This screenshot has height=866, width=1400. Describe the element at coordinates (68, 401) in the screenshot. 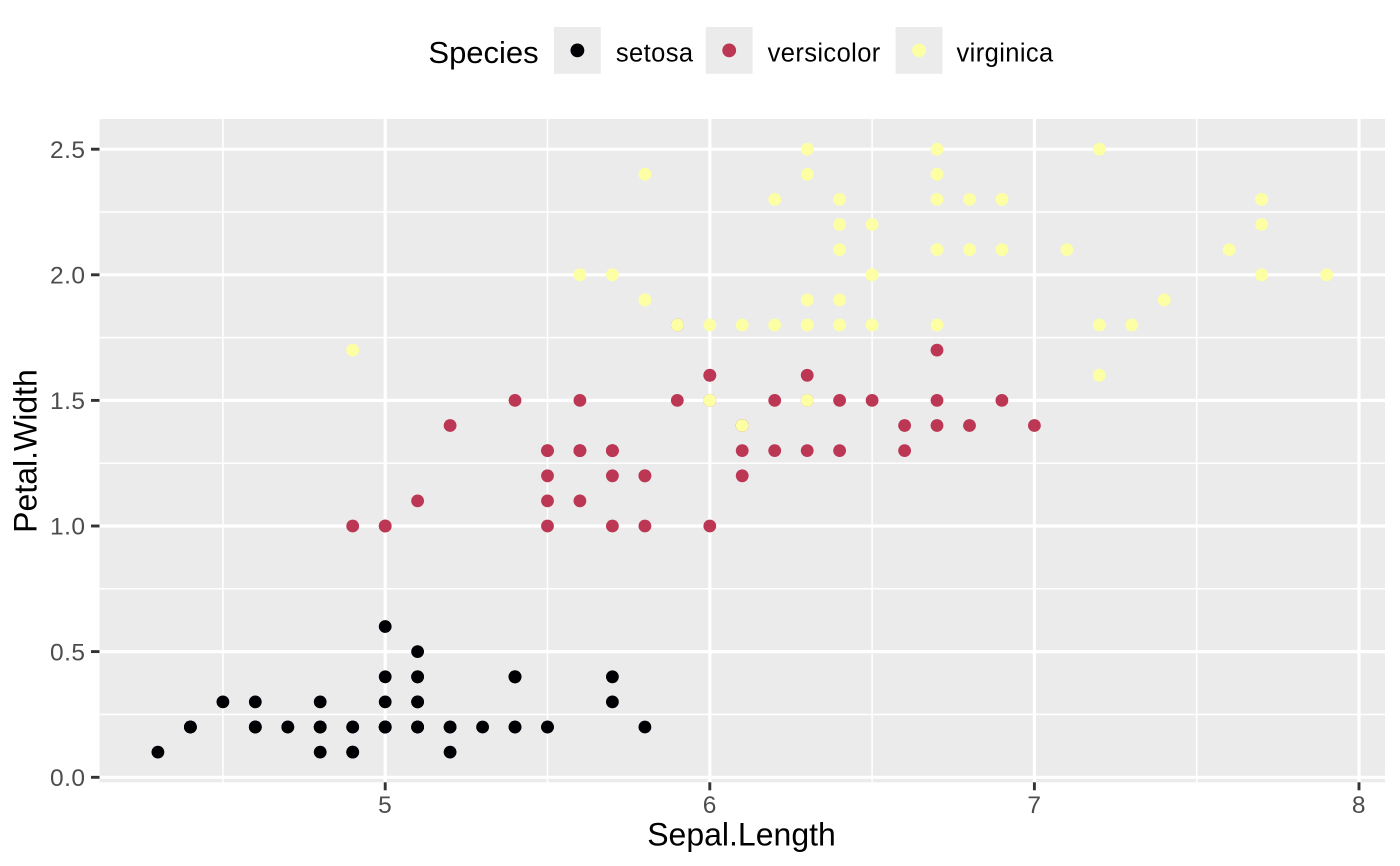

I see `svg-text: 1.5` at that location.